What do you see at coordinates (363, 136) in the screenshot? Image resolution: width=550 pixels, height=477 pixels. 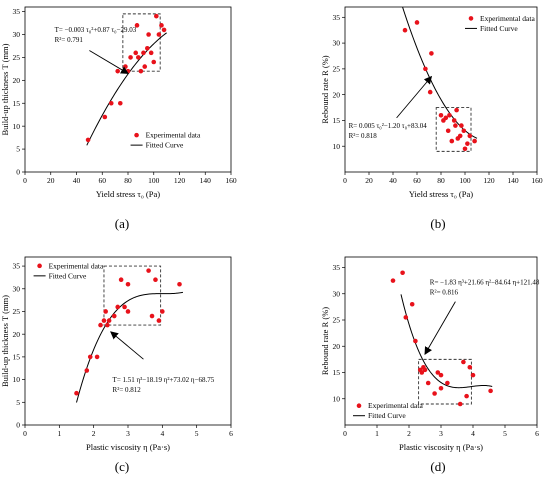 I see `fit-r-squared: R²= 0.818` at bounding box center [363, 136].